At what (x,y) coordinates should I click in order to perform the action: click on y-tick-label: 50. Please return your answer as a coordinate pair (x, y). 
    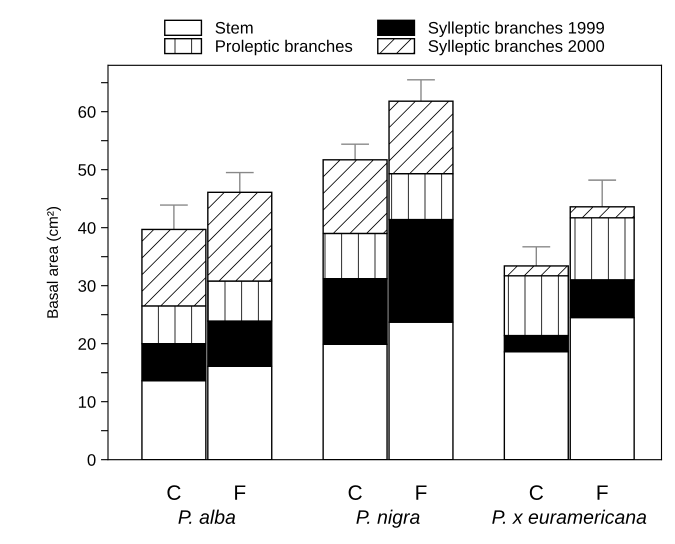
    Looking at the image, I should click on (87, 170).